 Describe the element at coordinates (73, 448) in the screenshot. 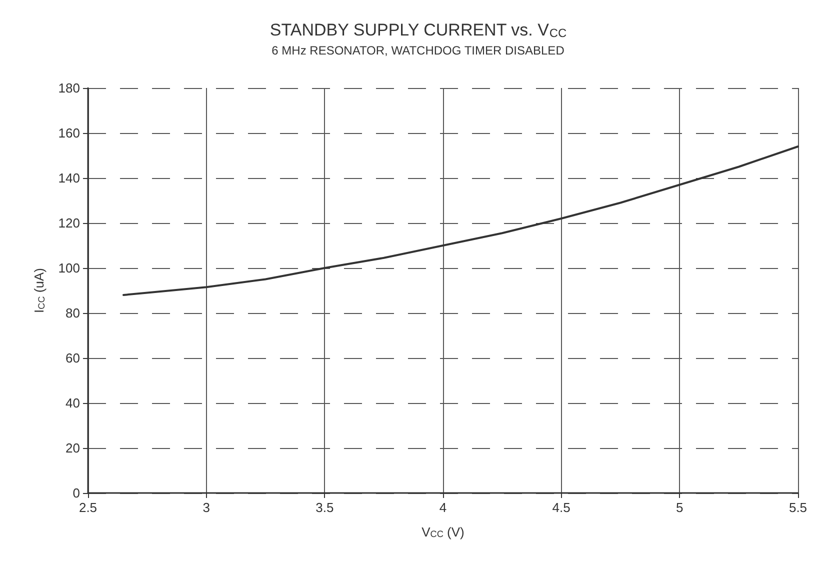

I see `y-tick-label: 20` at that location.